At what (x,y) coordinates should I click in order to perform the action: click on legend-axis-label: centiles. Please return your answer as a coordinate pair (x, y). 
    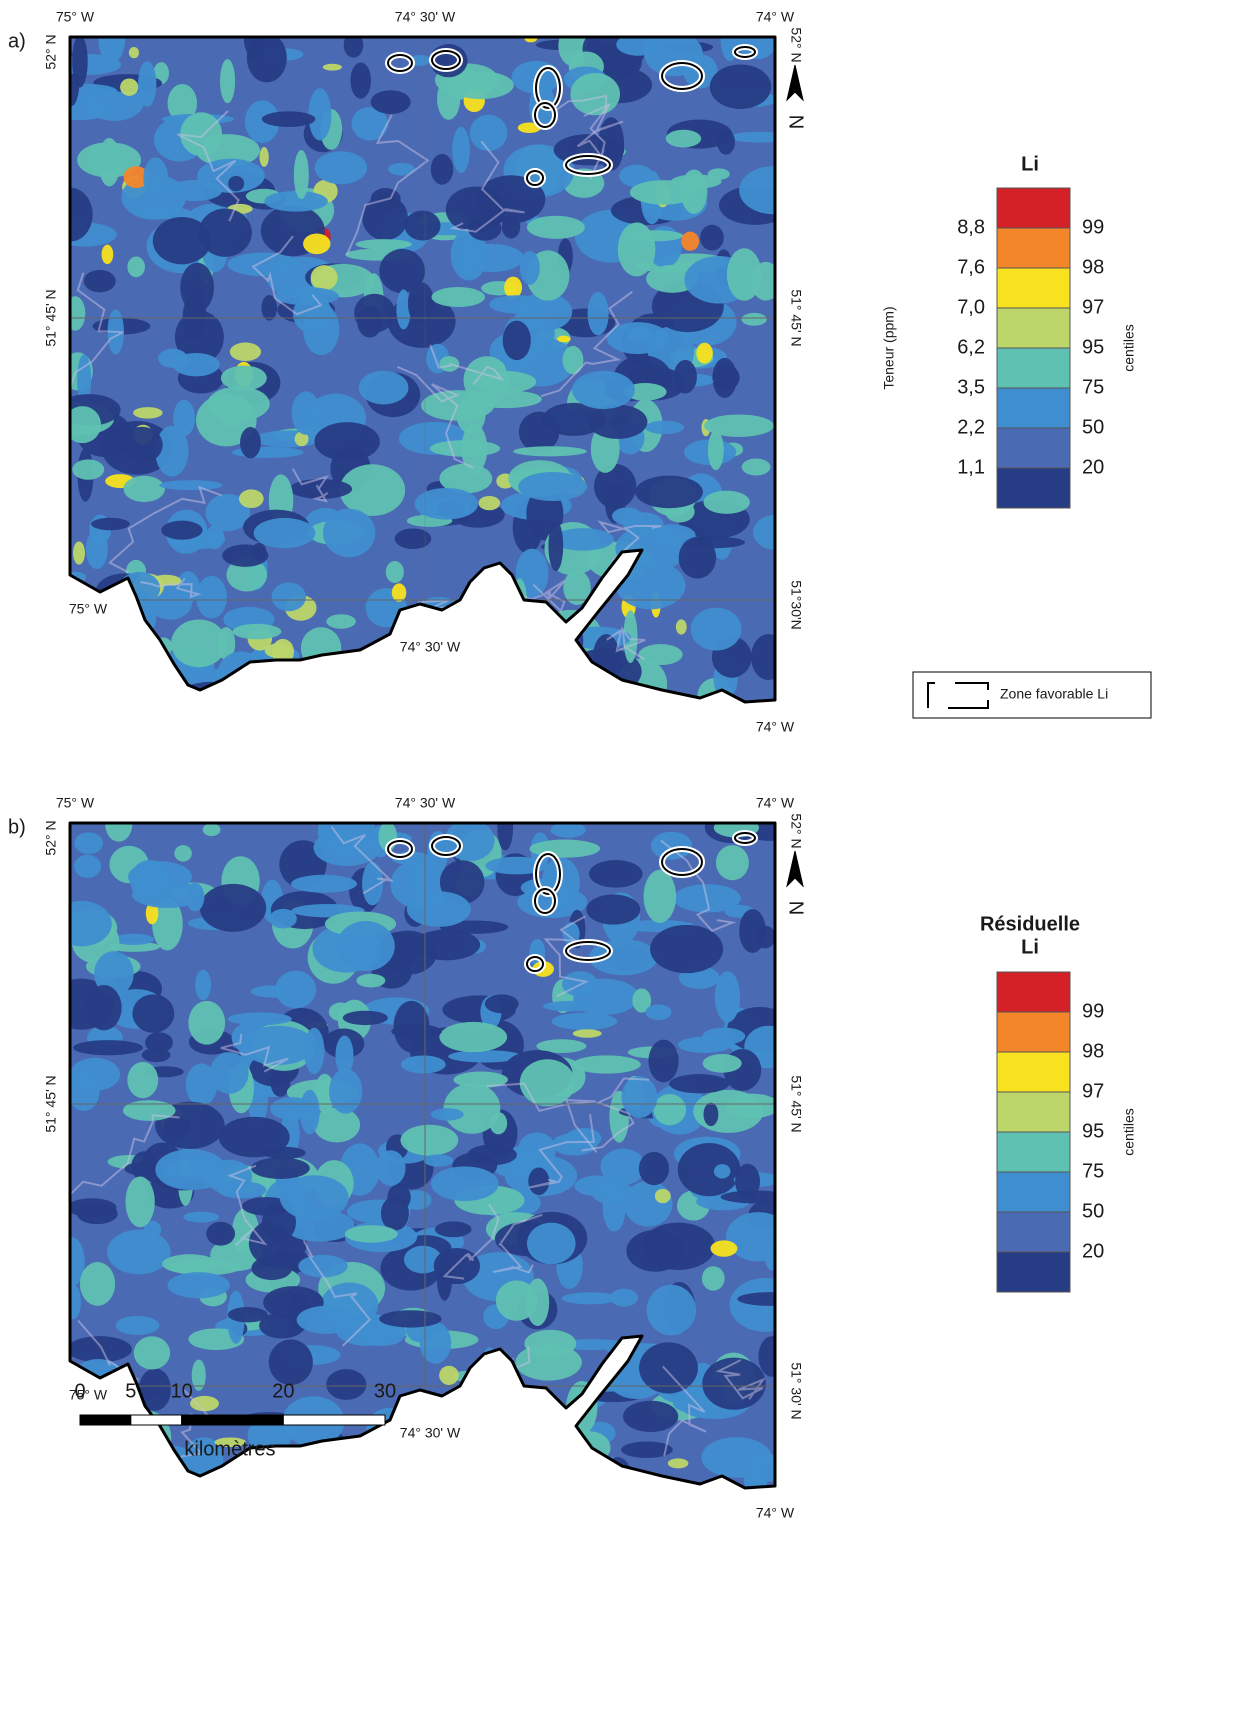
    Looking at the image, I should click on (1129, 347).